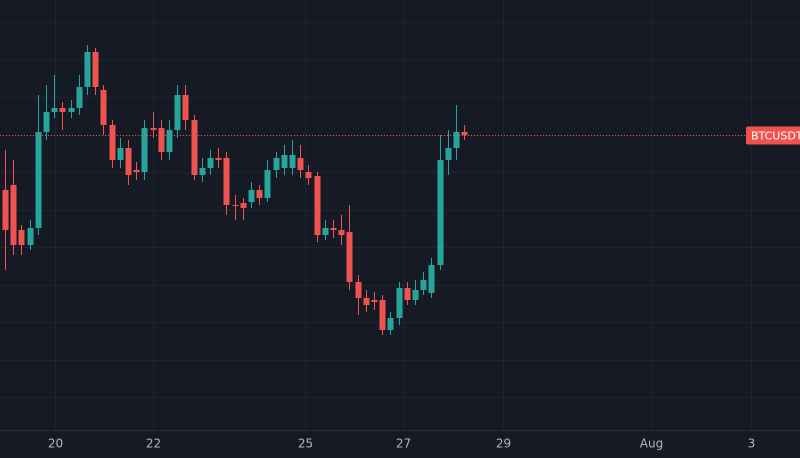 The width and height of the screenshot is (800, 458). What do you see at coordinates (503, 444) in the screenshot?
I see `x-tick-label: 29` at bounding box center [503, 444].